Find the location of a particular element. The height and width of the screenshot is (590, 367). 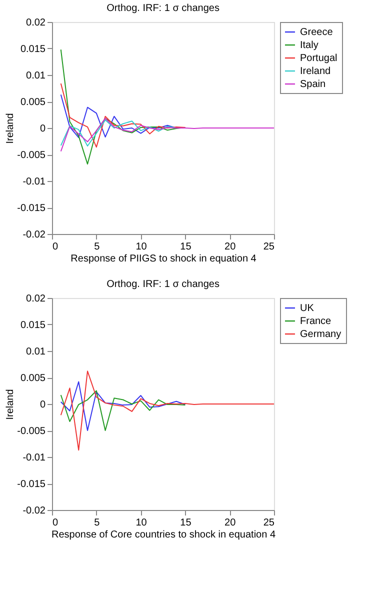

legend-label: Portugal is located at coordinates (319, 58).